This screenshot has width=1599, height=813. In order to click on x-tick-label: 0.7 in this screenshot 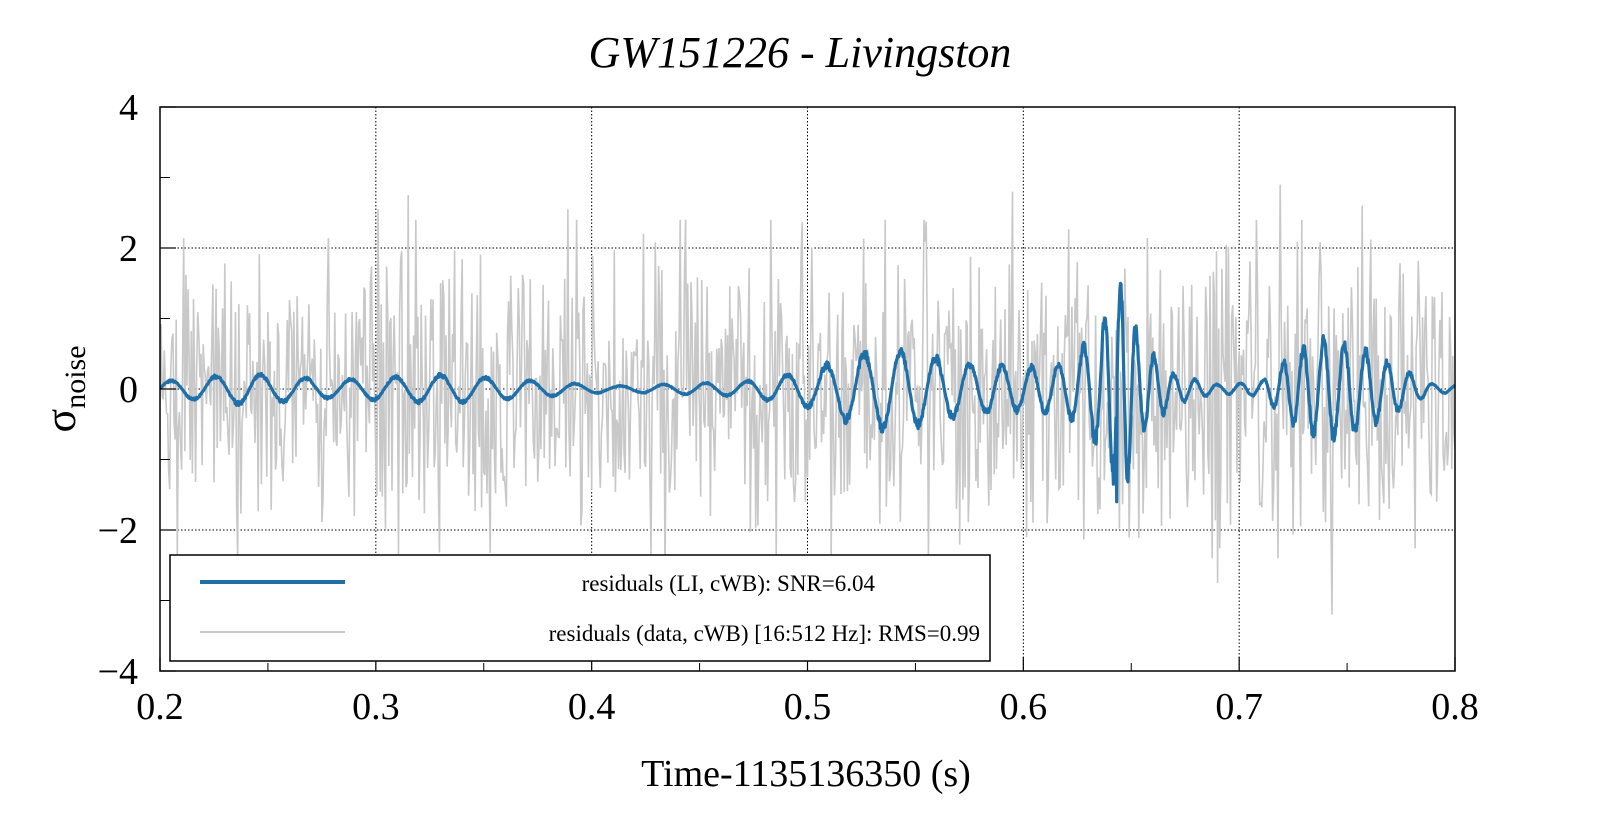, I will do `click(1239, 707)`.